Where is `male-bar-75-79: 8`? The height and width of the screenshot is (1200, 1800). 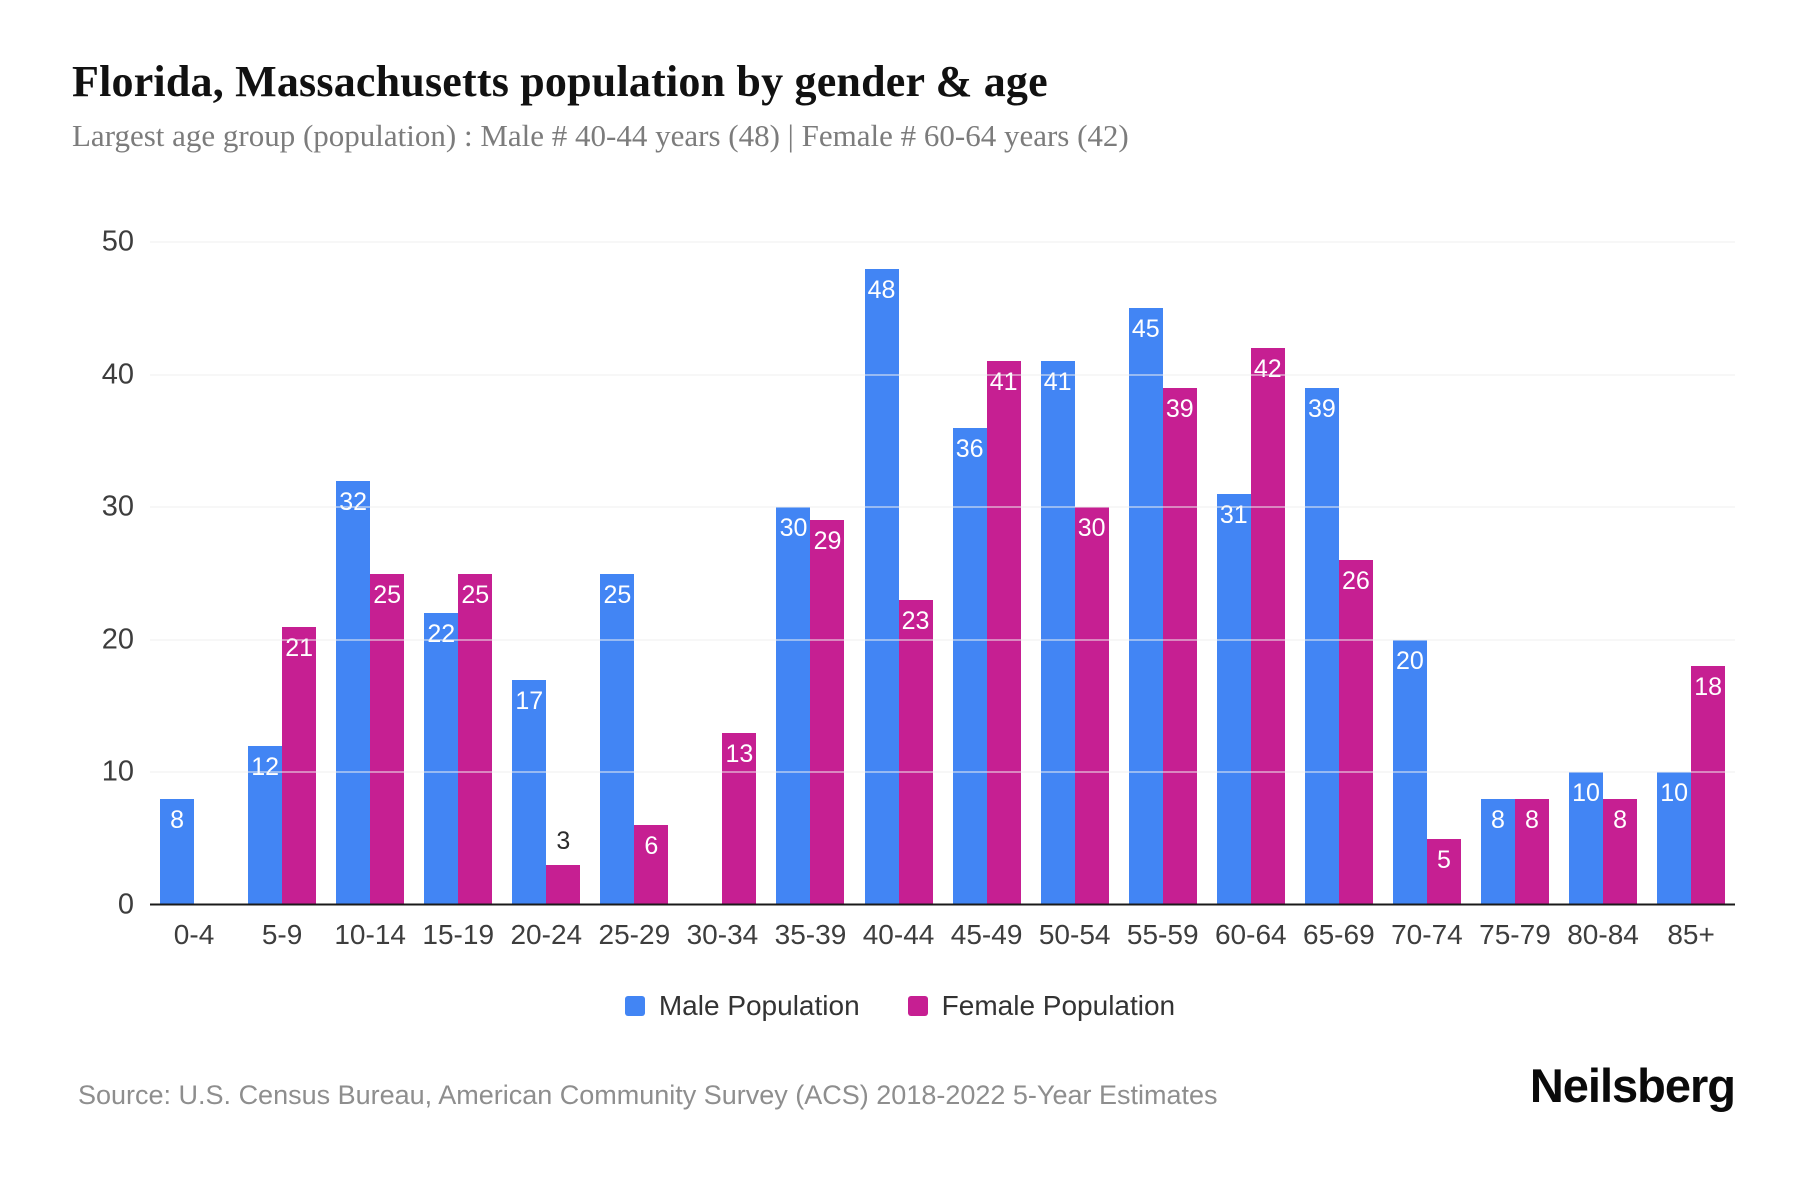 male-bar-75-79: 8 is located at coordinates (1497, 851).